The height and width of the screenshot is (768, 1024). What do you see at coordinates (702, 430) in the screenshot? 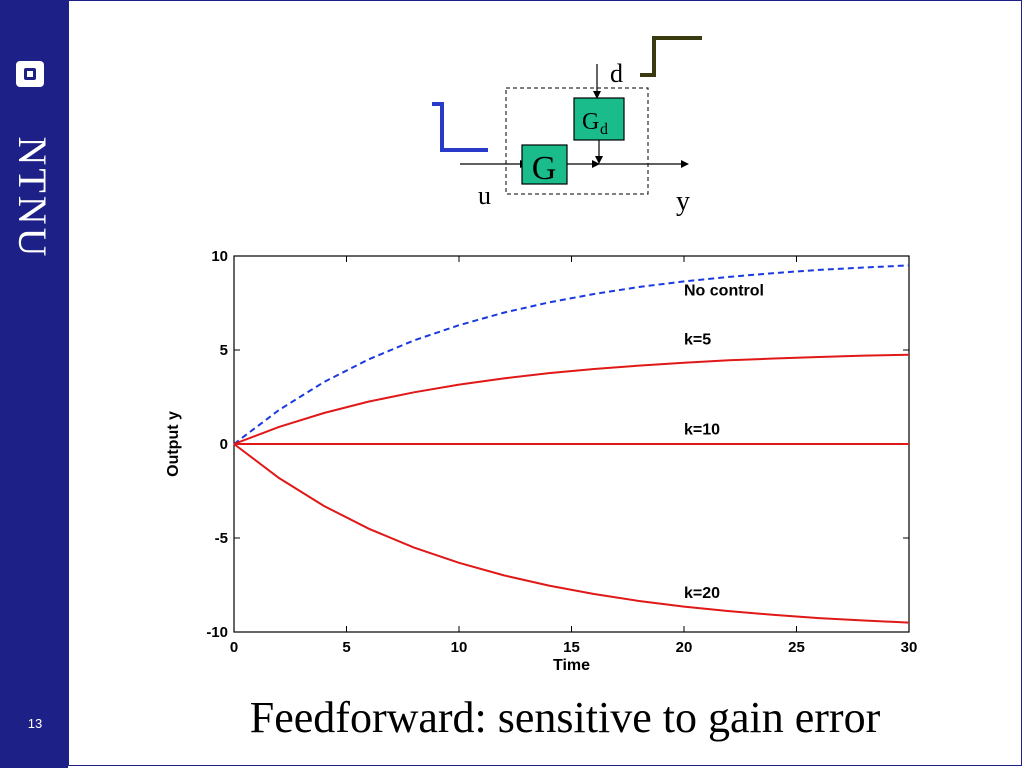
I see `series-annotation: k=10` at bounding box center [702, 430].